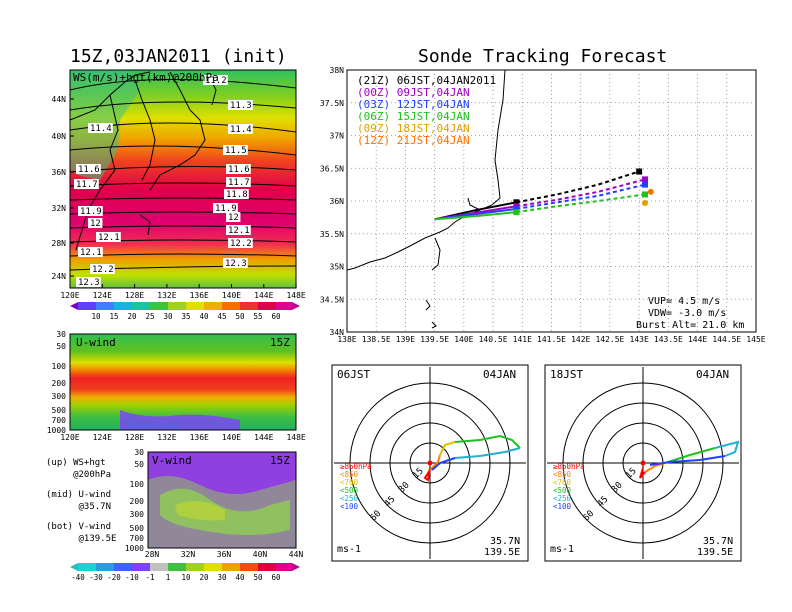  I want to click on polar-left-unit: ms-1, so click(349, 549).